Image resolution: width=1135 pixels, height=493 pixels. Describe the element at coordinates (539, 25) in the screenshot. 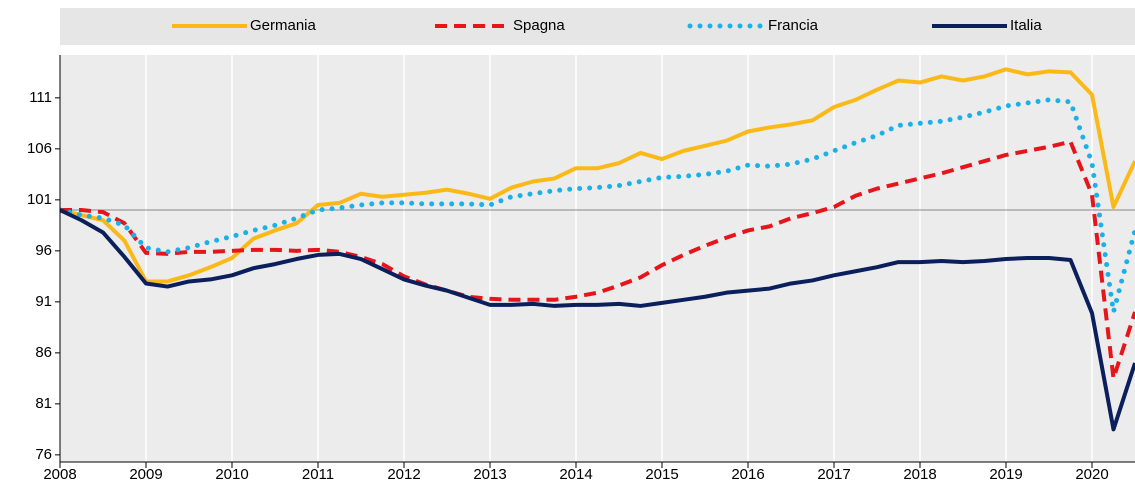

I see `legend-label: Spagna` at that location.